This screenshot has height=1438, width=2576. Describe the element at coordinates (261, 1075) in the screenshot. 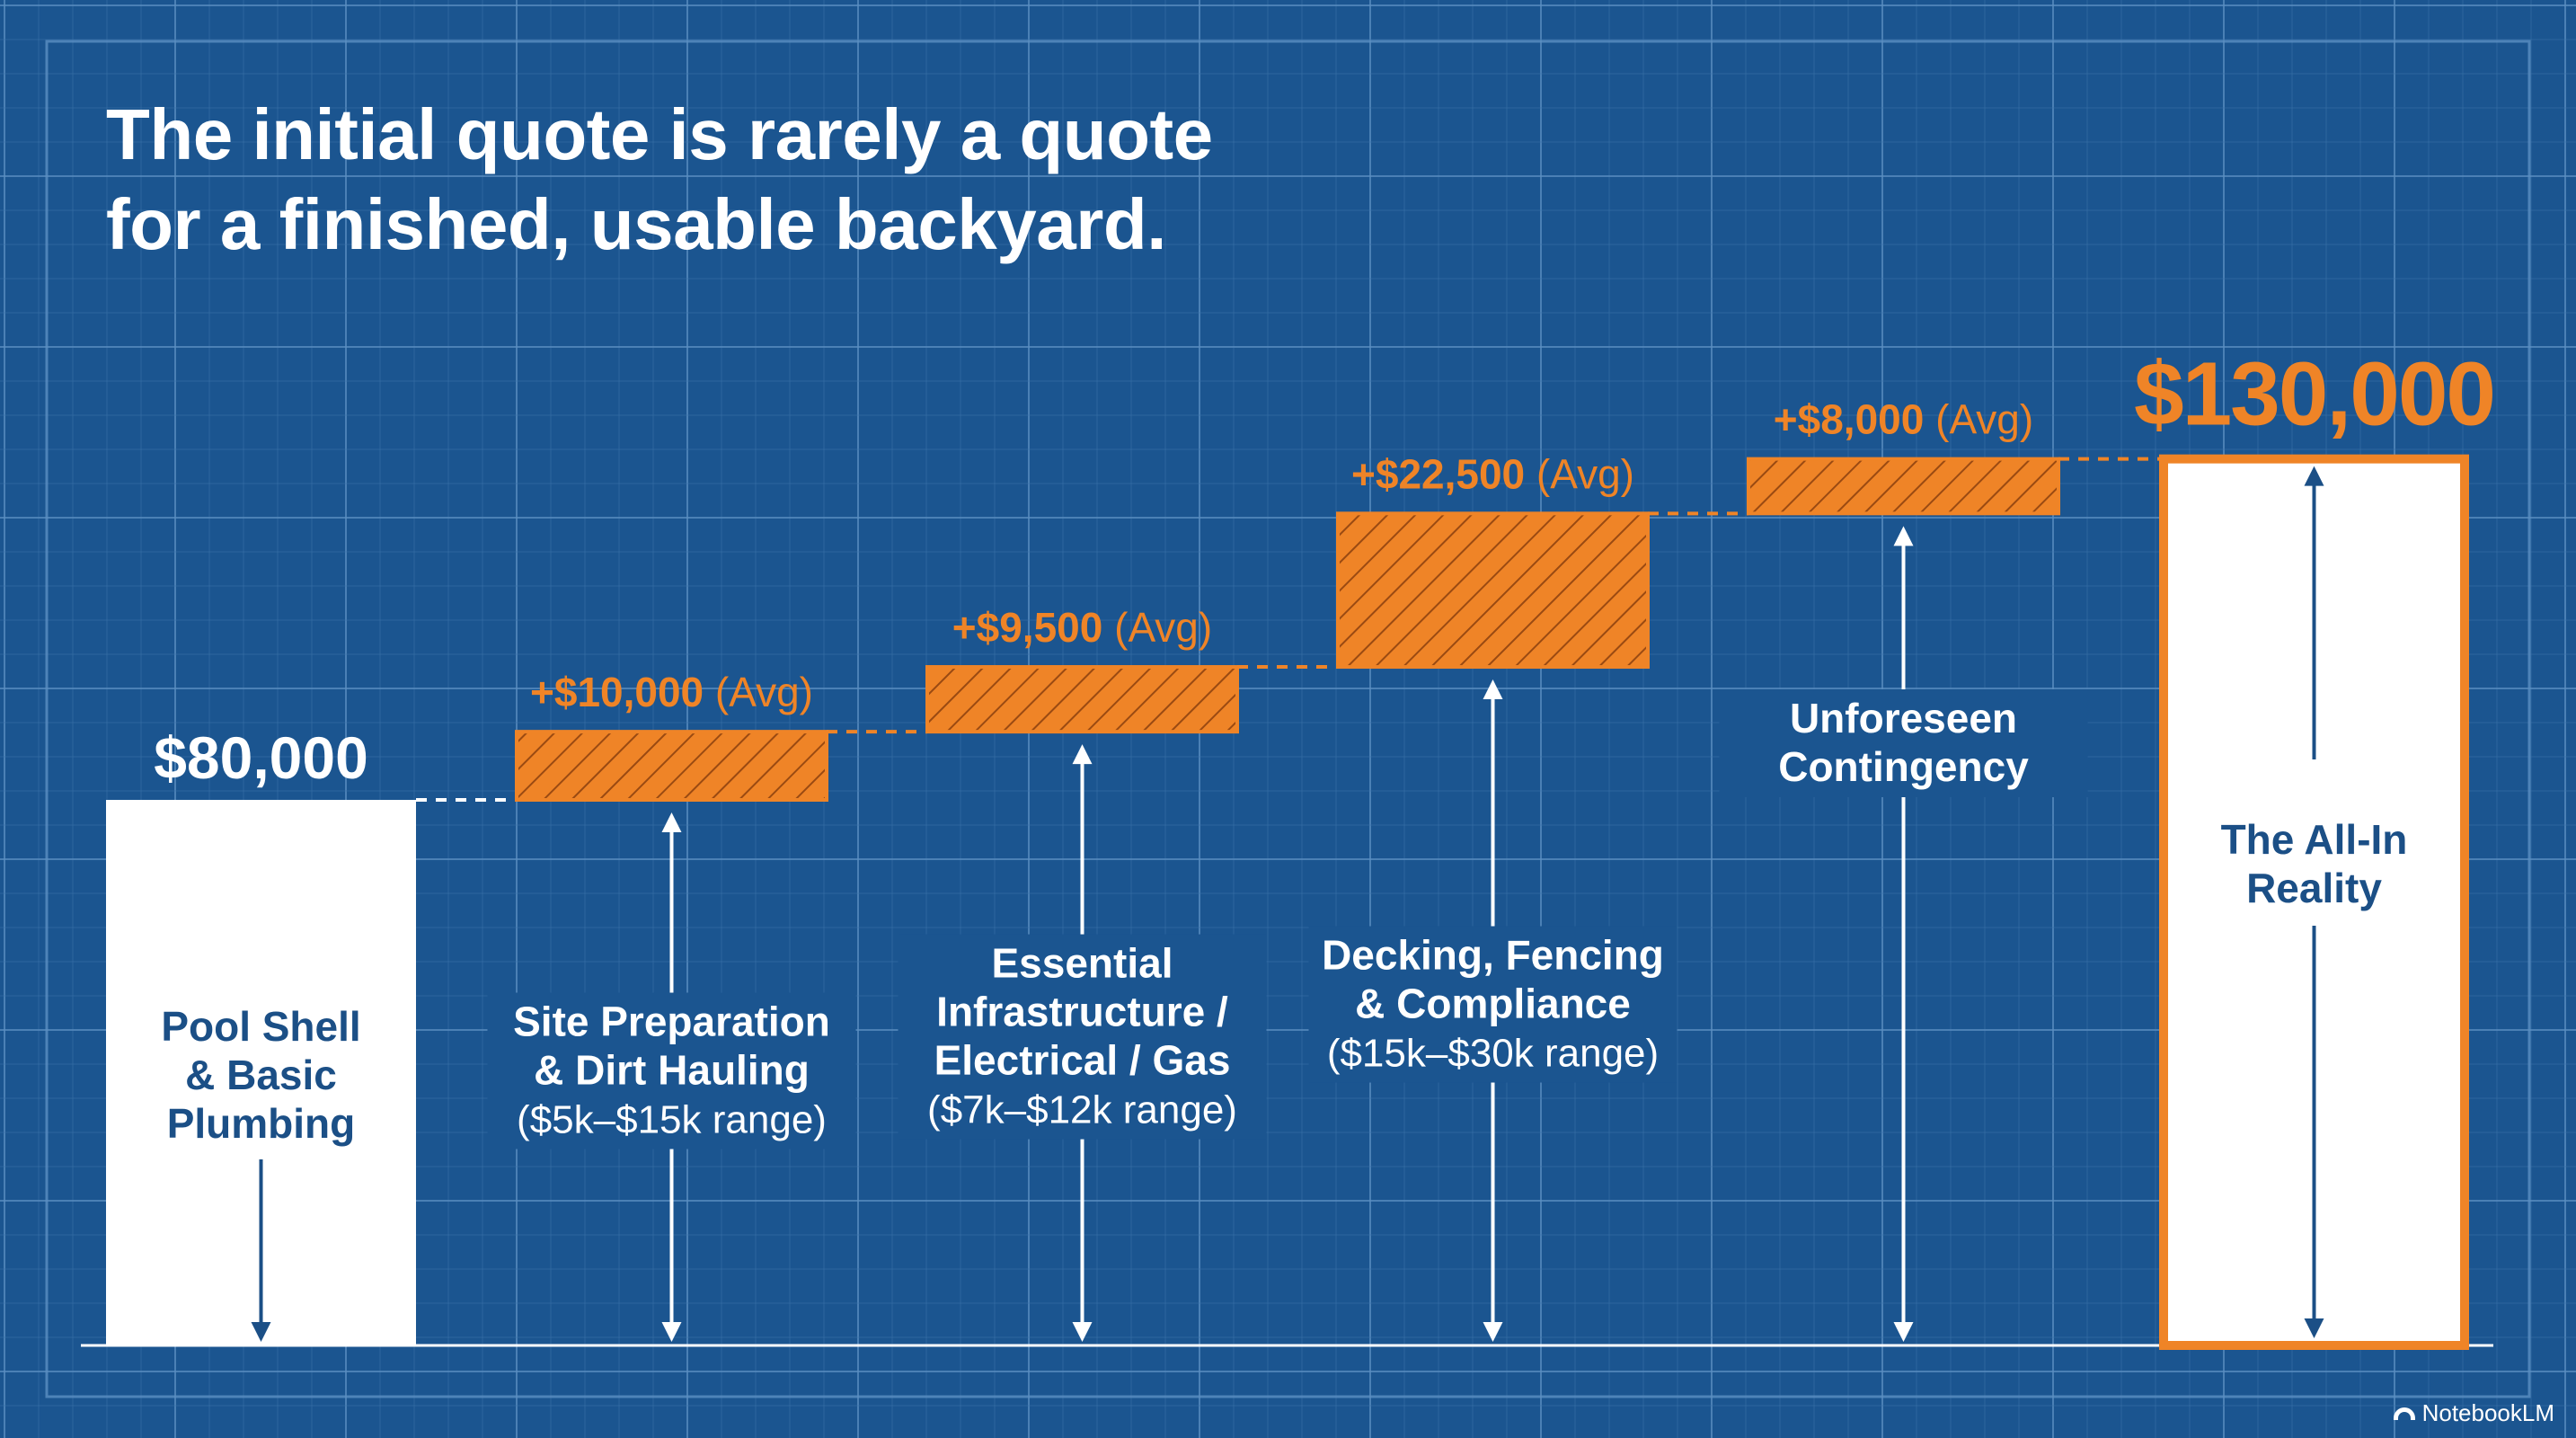

I see `category-label-base-line-2: & Basic` at that location.